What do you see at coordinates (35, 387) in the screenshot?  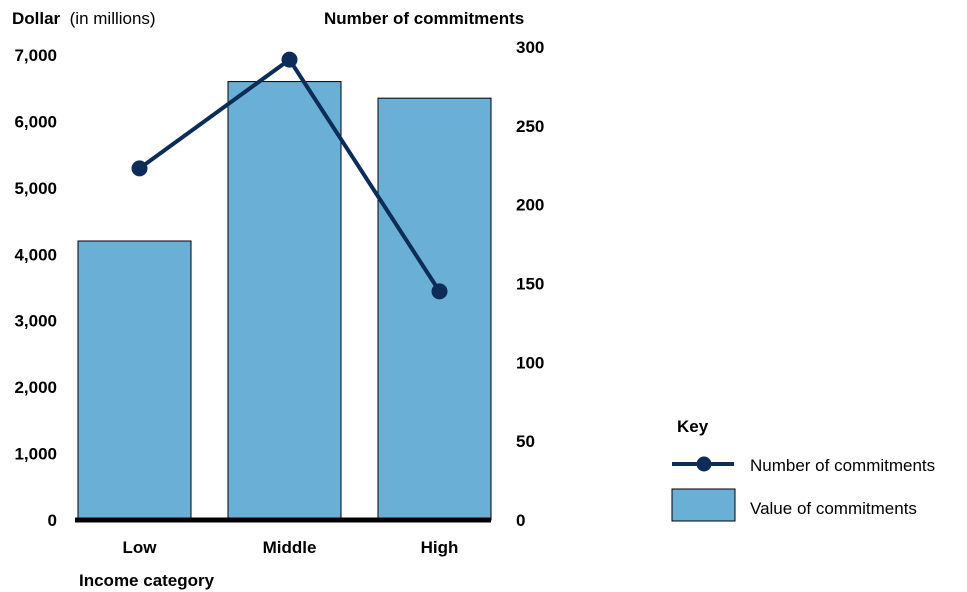 I see `left-tick-label: 2,000` at bounding box center [35, 387].